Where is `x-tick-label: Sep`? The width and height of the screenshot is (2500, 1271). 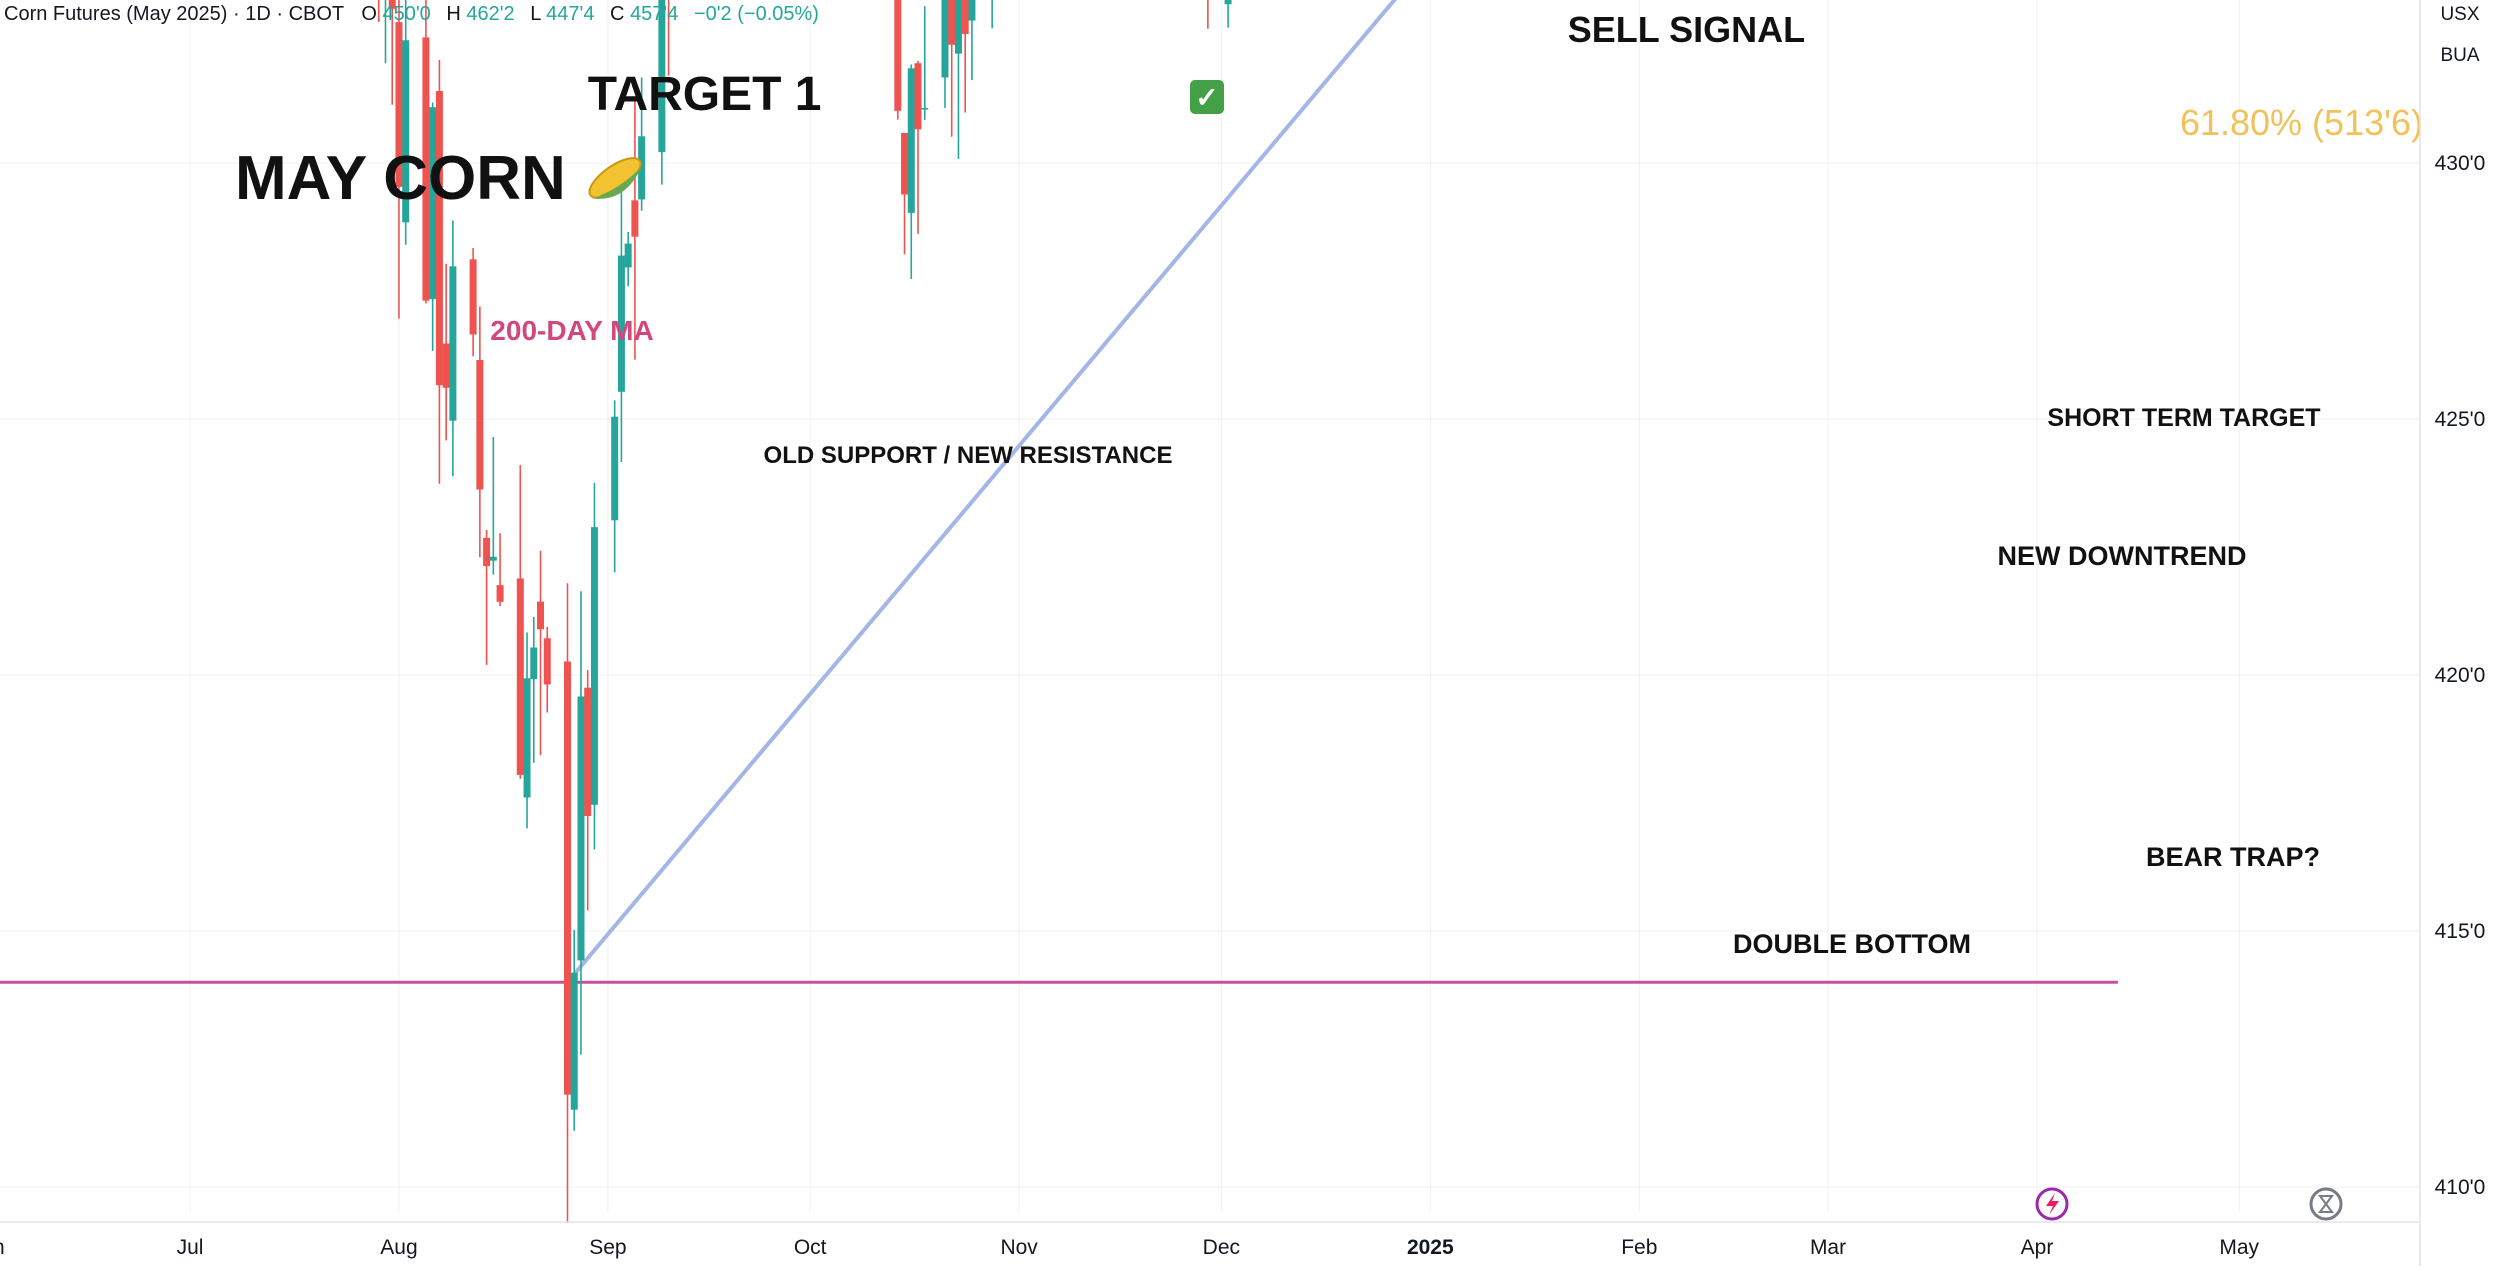 x-tick-label: Sep is located at coordinates (607, 1247).